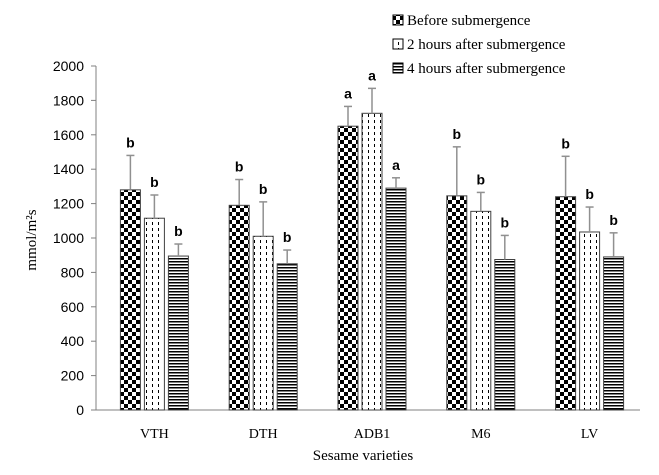 The width and height of the screenshot is (659, 475). What do you see at coordinates (154, 434) in the screenshot?
I see `x-tick-label: VTH` at bounding box center [154, 434].